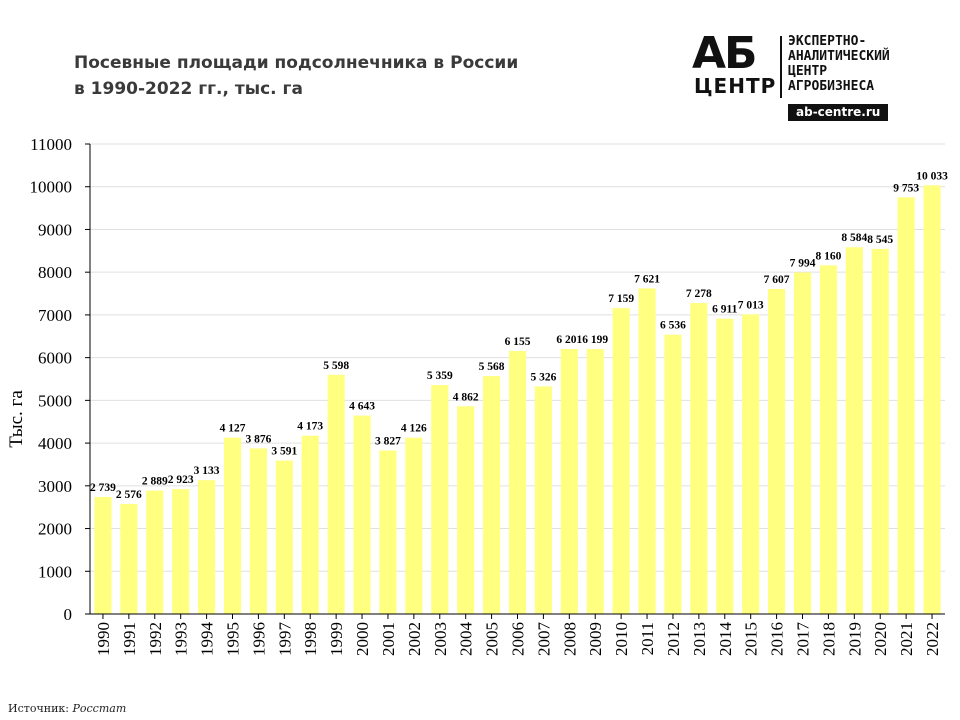 This screenshot has height=720, width=960. I want to click on x-tick-label: 2011, so click(647, 638).